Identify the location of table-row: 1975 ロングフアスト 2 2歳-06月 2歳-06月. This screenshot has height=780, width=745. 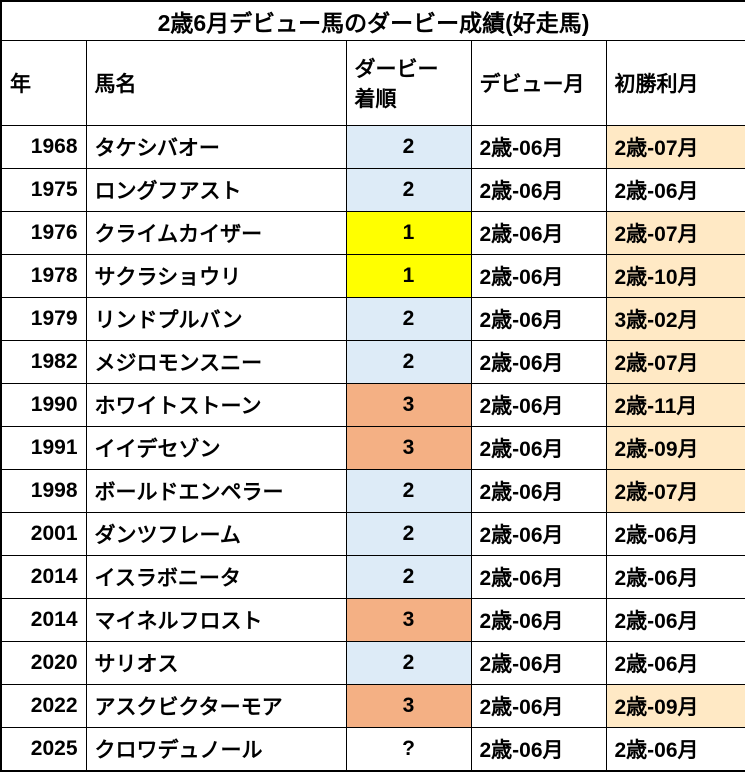
(372, 190).